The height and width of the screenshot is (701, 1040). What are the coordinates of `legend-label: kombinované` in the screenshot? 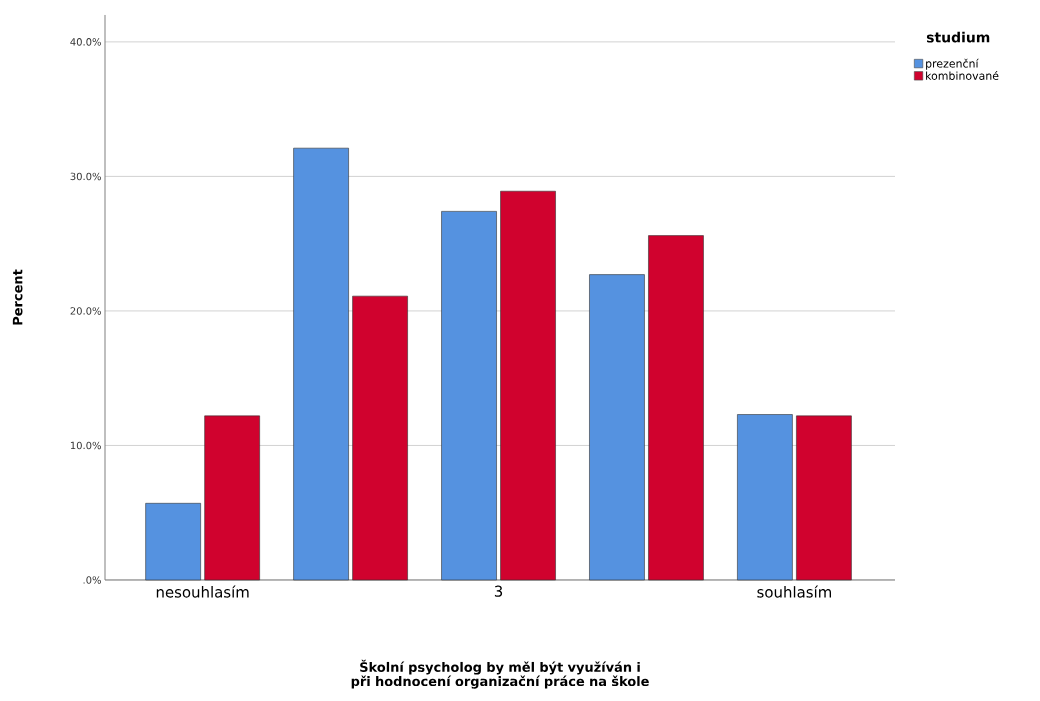 It's located at (962, 75).